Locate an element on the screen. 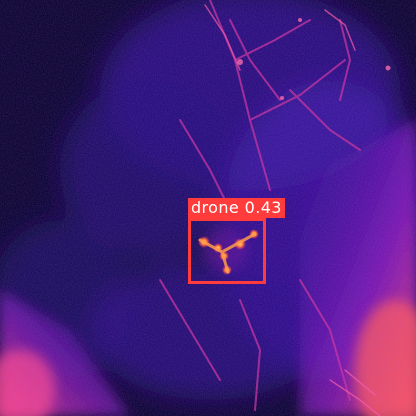  drone-heat-signature is located at coordinates (228, 251).